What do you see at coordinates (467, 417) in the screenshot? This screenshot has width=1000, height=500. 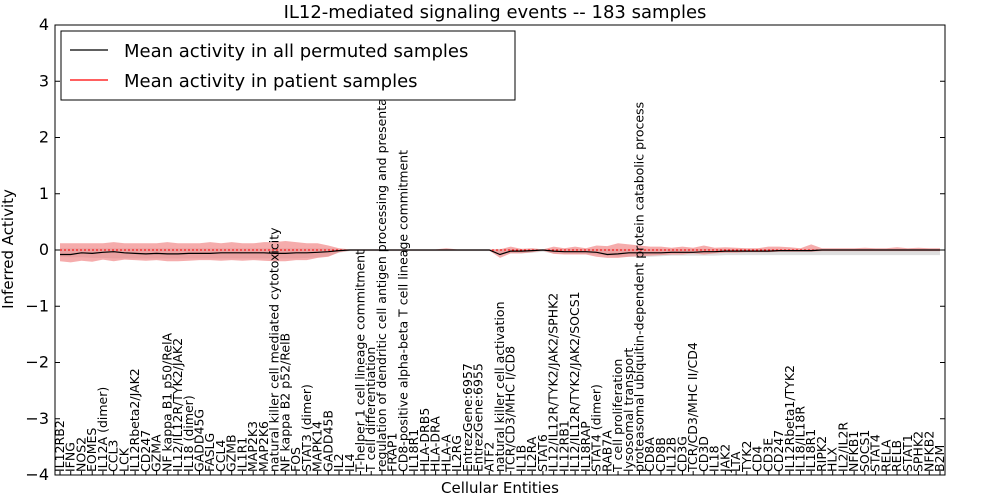 I see `entity-label: EntrezGene:6957` at bounding box center [467, 417].